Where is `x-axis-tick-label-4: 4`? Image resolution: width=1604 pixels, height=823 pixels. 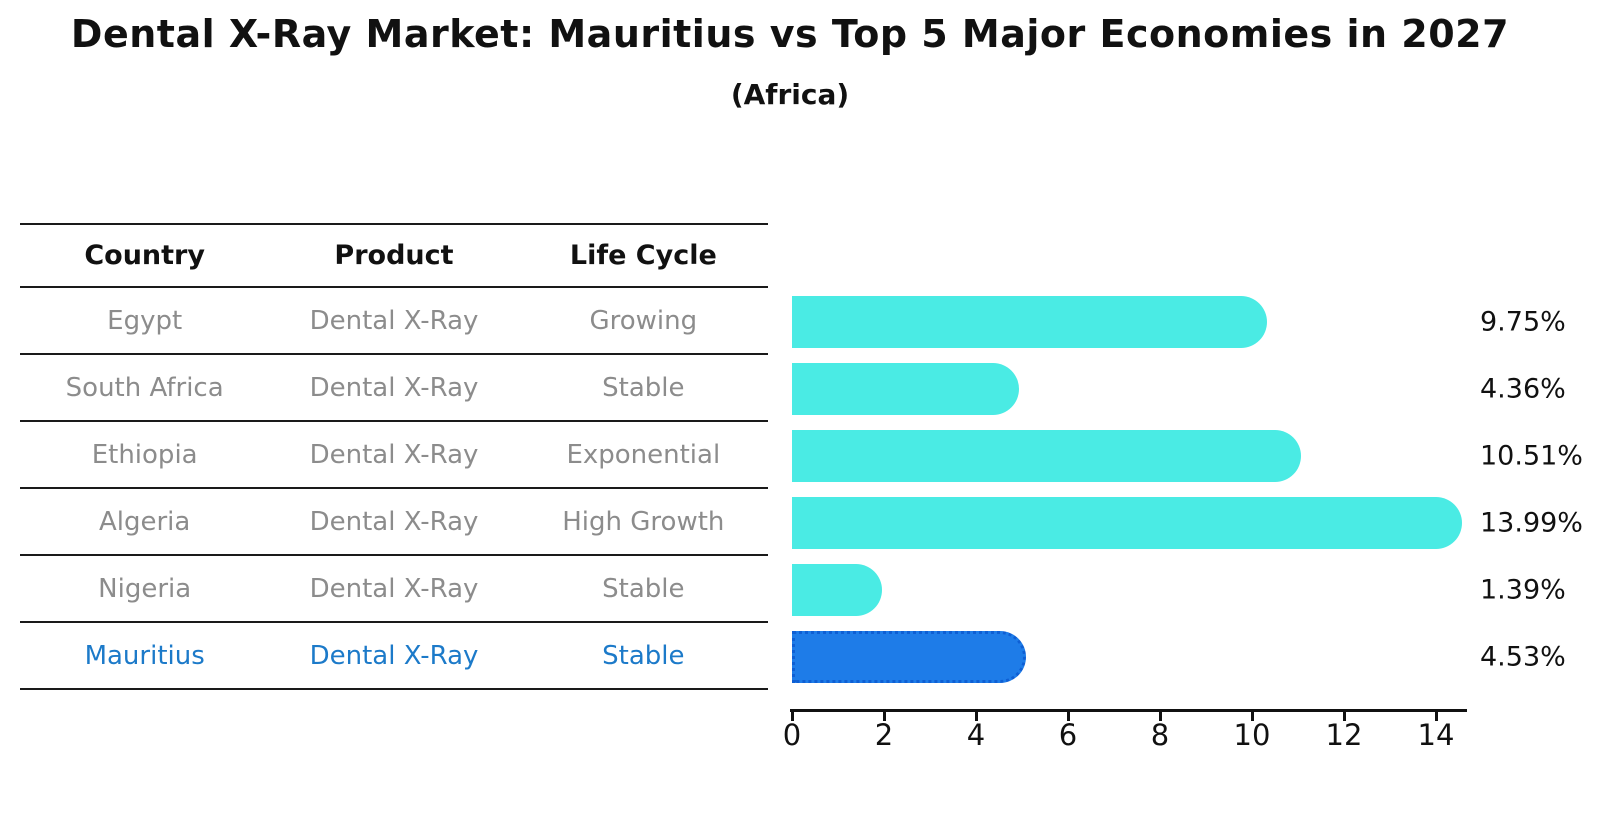 x-axis-tick-label-4: 4 is located at coordinates (976, 735).